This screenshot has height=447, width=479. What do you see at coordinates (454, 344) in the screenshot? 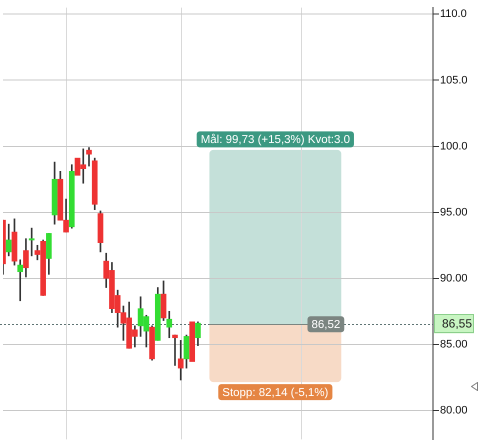
I see `y-tick-label: 85.00` at bounding box center [454, 344].